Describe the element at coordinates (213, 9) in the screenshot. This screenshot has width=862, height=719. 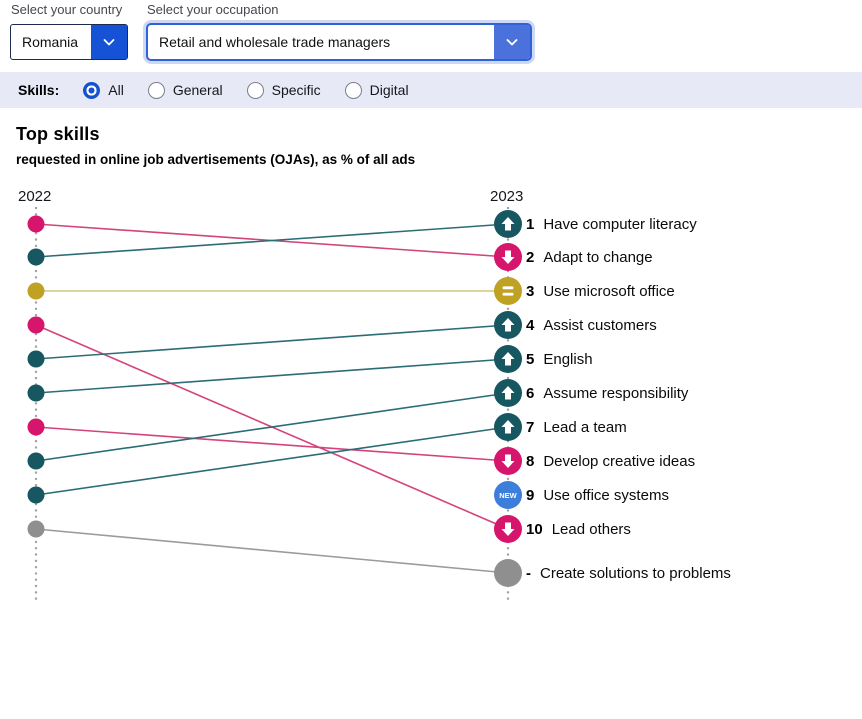
I see `occupation-select-label: Select your occupation` at that location.